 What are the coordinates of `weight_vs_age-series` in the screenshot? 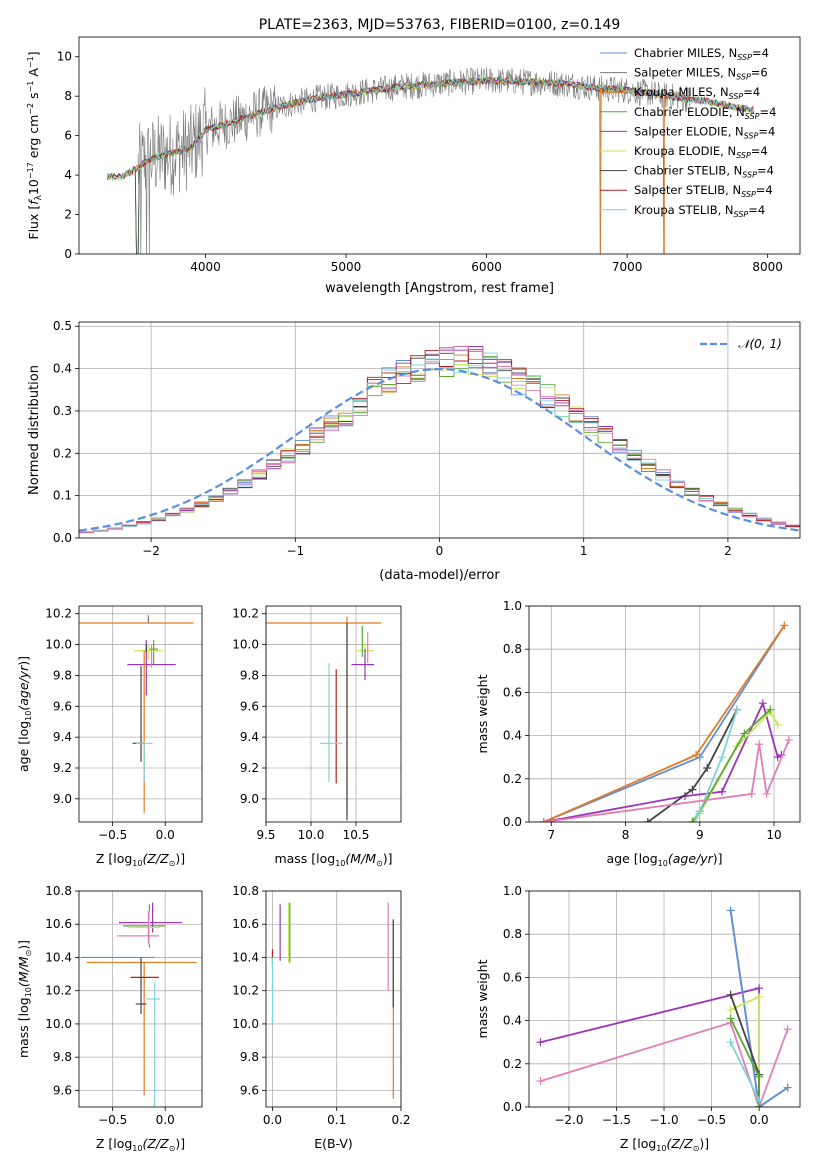 It's located at (666, 721).